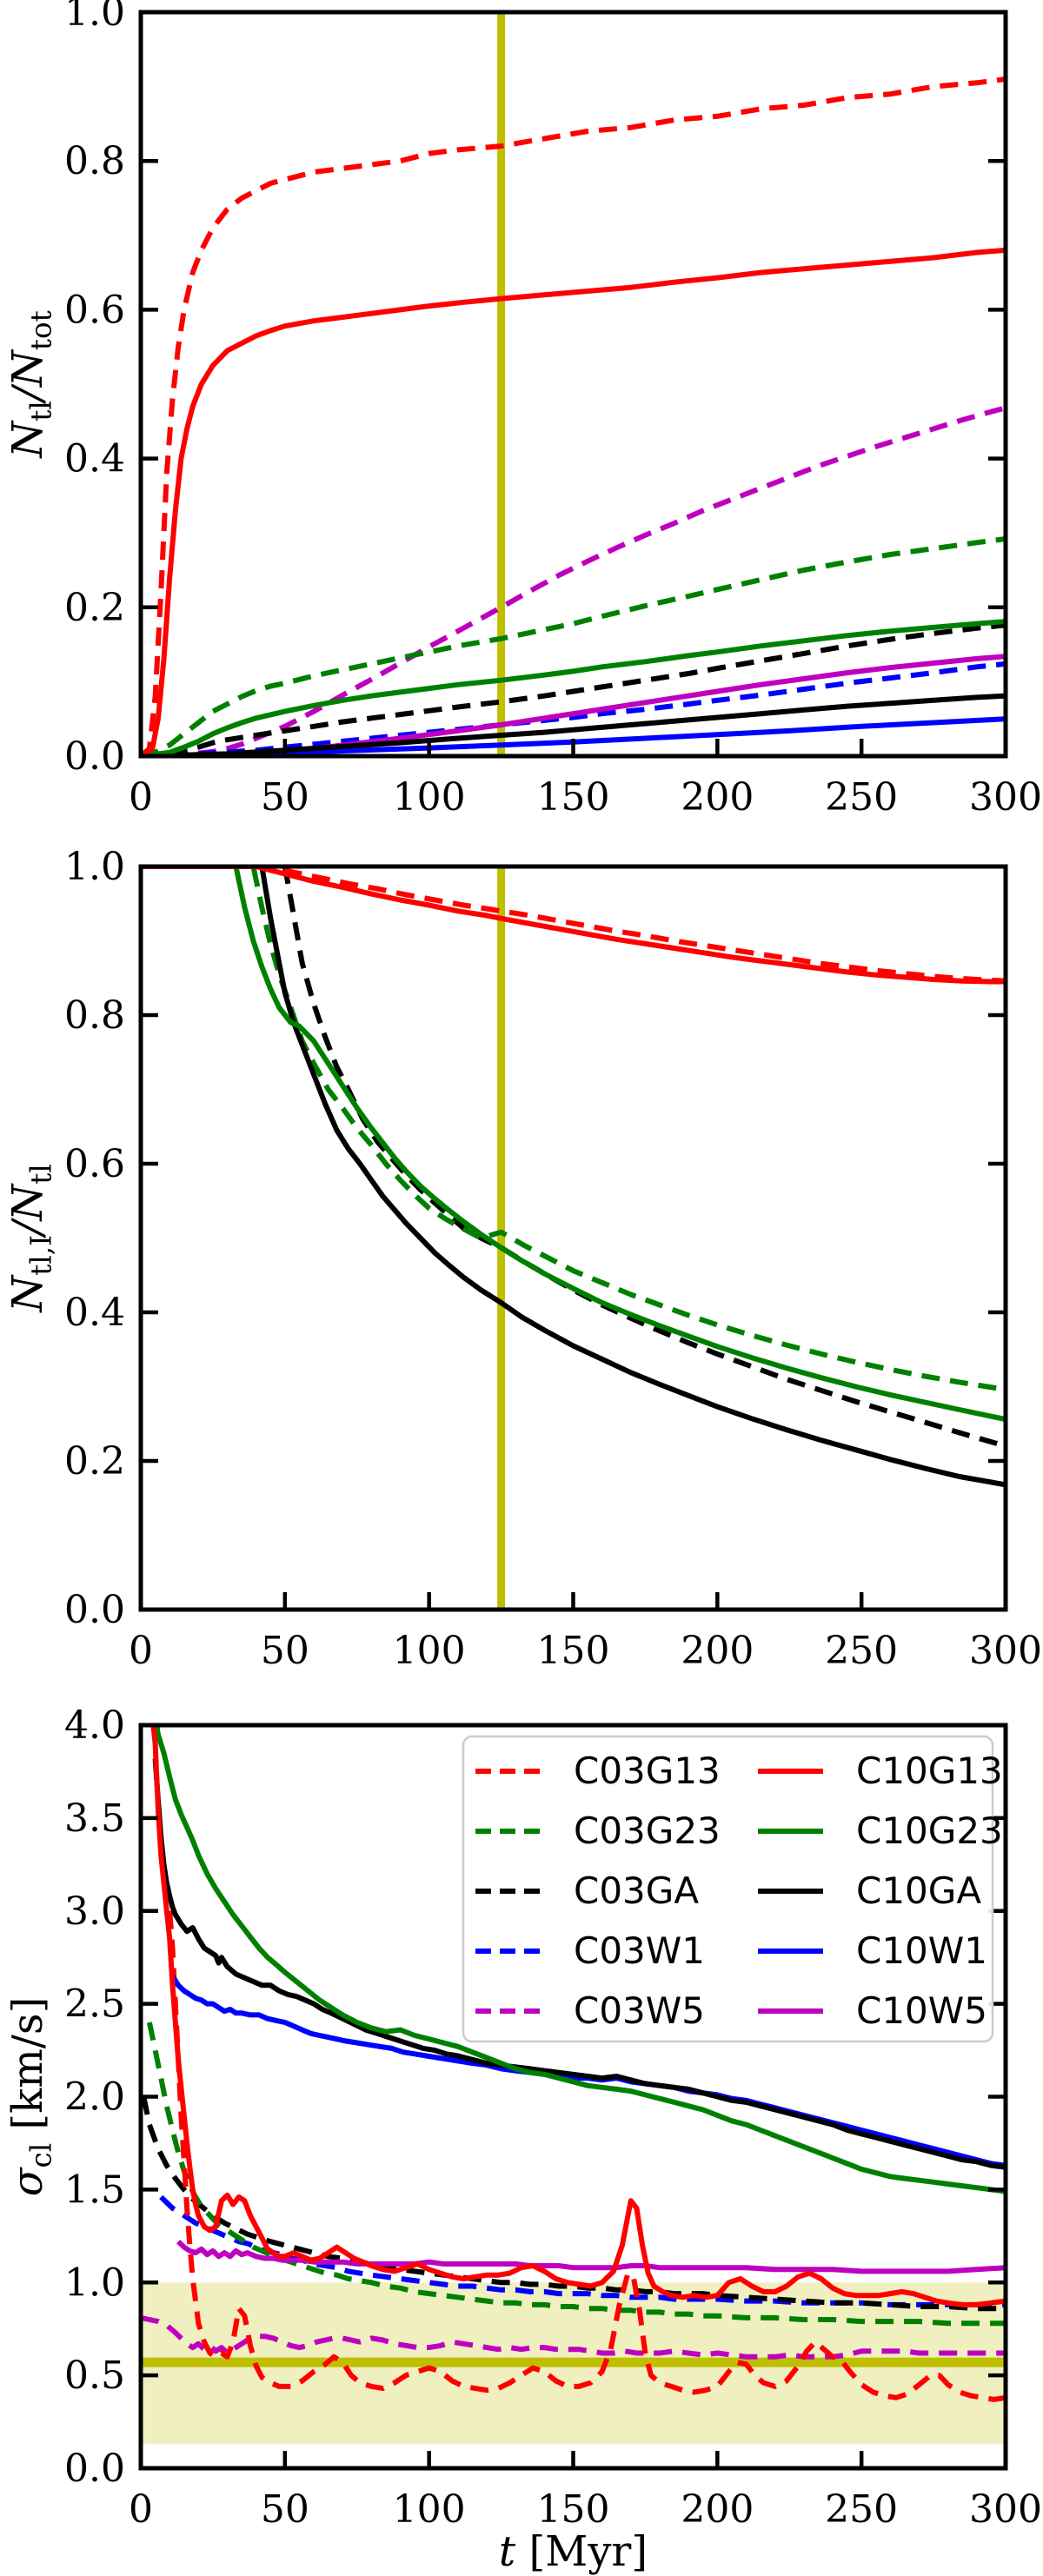 The image size is (1043, 2576). What do you see at coordinates (647, 1770) in the screenshot?
I see `legend-label-C03G13: C03G13` at bounding box center [647, 1770].